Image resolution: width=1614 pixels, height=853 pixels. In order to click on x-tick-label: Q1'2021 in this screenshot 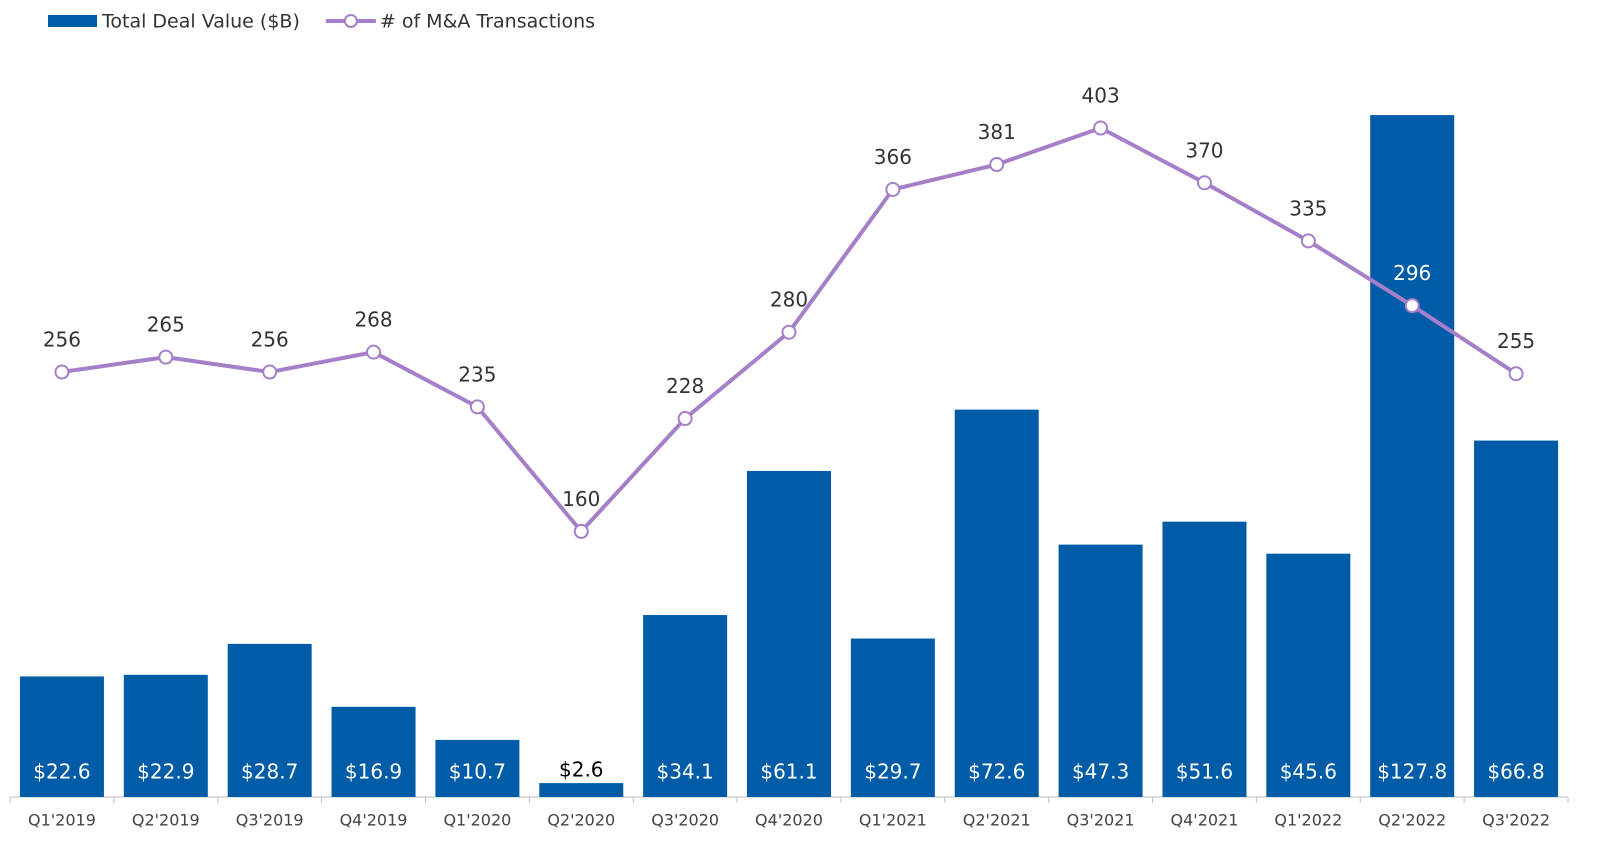, I will do `click(893, 820)`.